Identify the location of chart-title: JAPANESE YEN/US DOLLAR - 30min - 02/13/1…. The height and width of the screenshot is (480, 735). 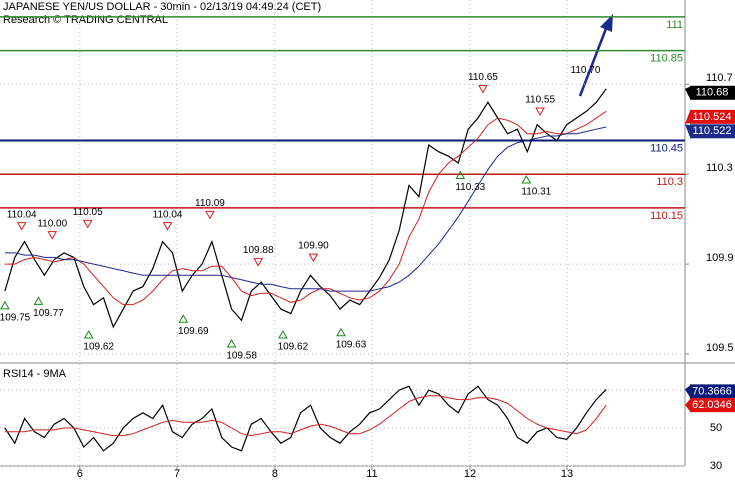
(162, 7).